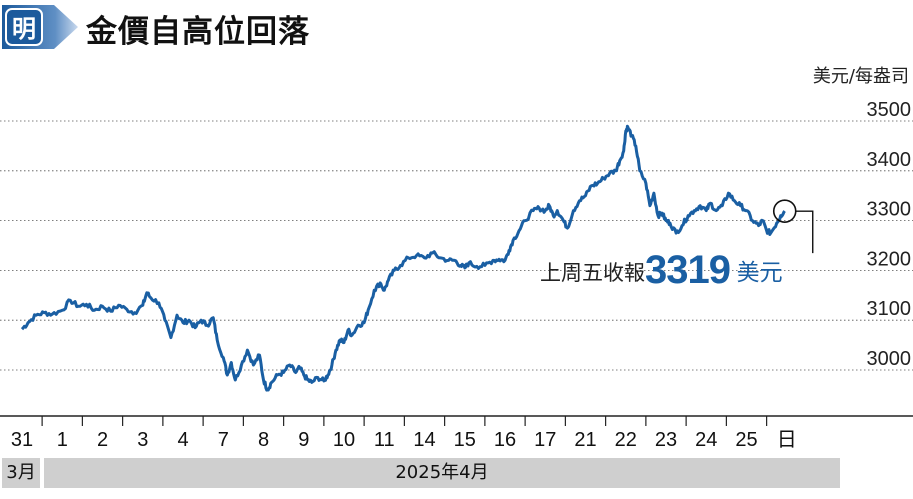 The width and height of the screenshot is (913, 499). I want to click on x-tick-label-10: 14, so click(424, 440).